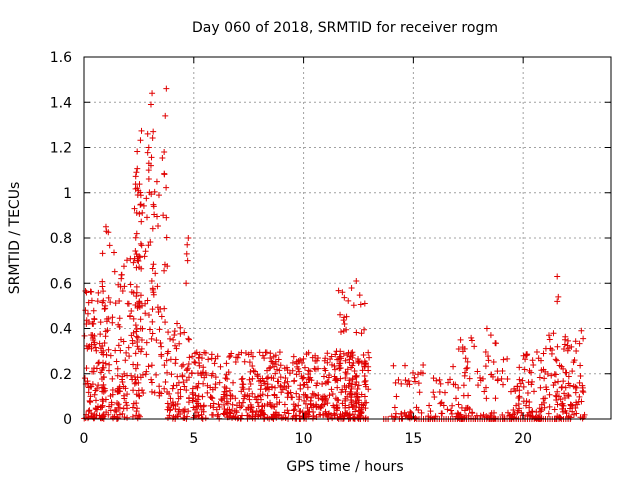 The height and width of the screenshot is (480, 640). Describe the element at coordinates (61, 375) in the screenshot. I see `y-tick-label: 0.2` at that location.